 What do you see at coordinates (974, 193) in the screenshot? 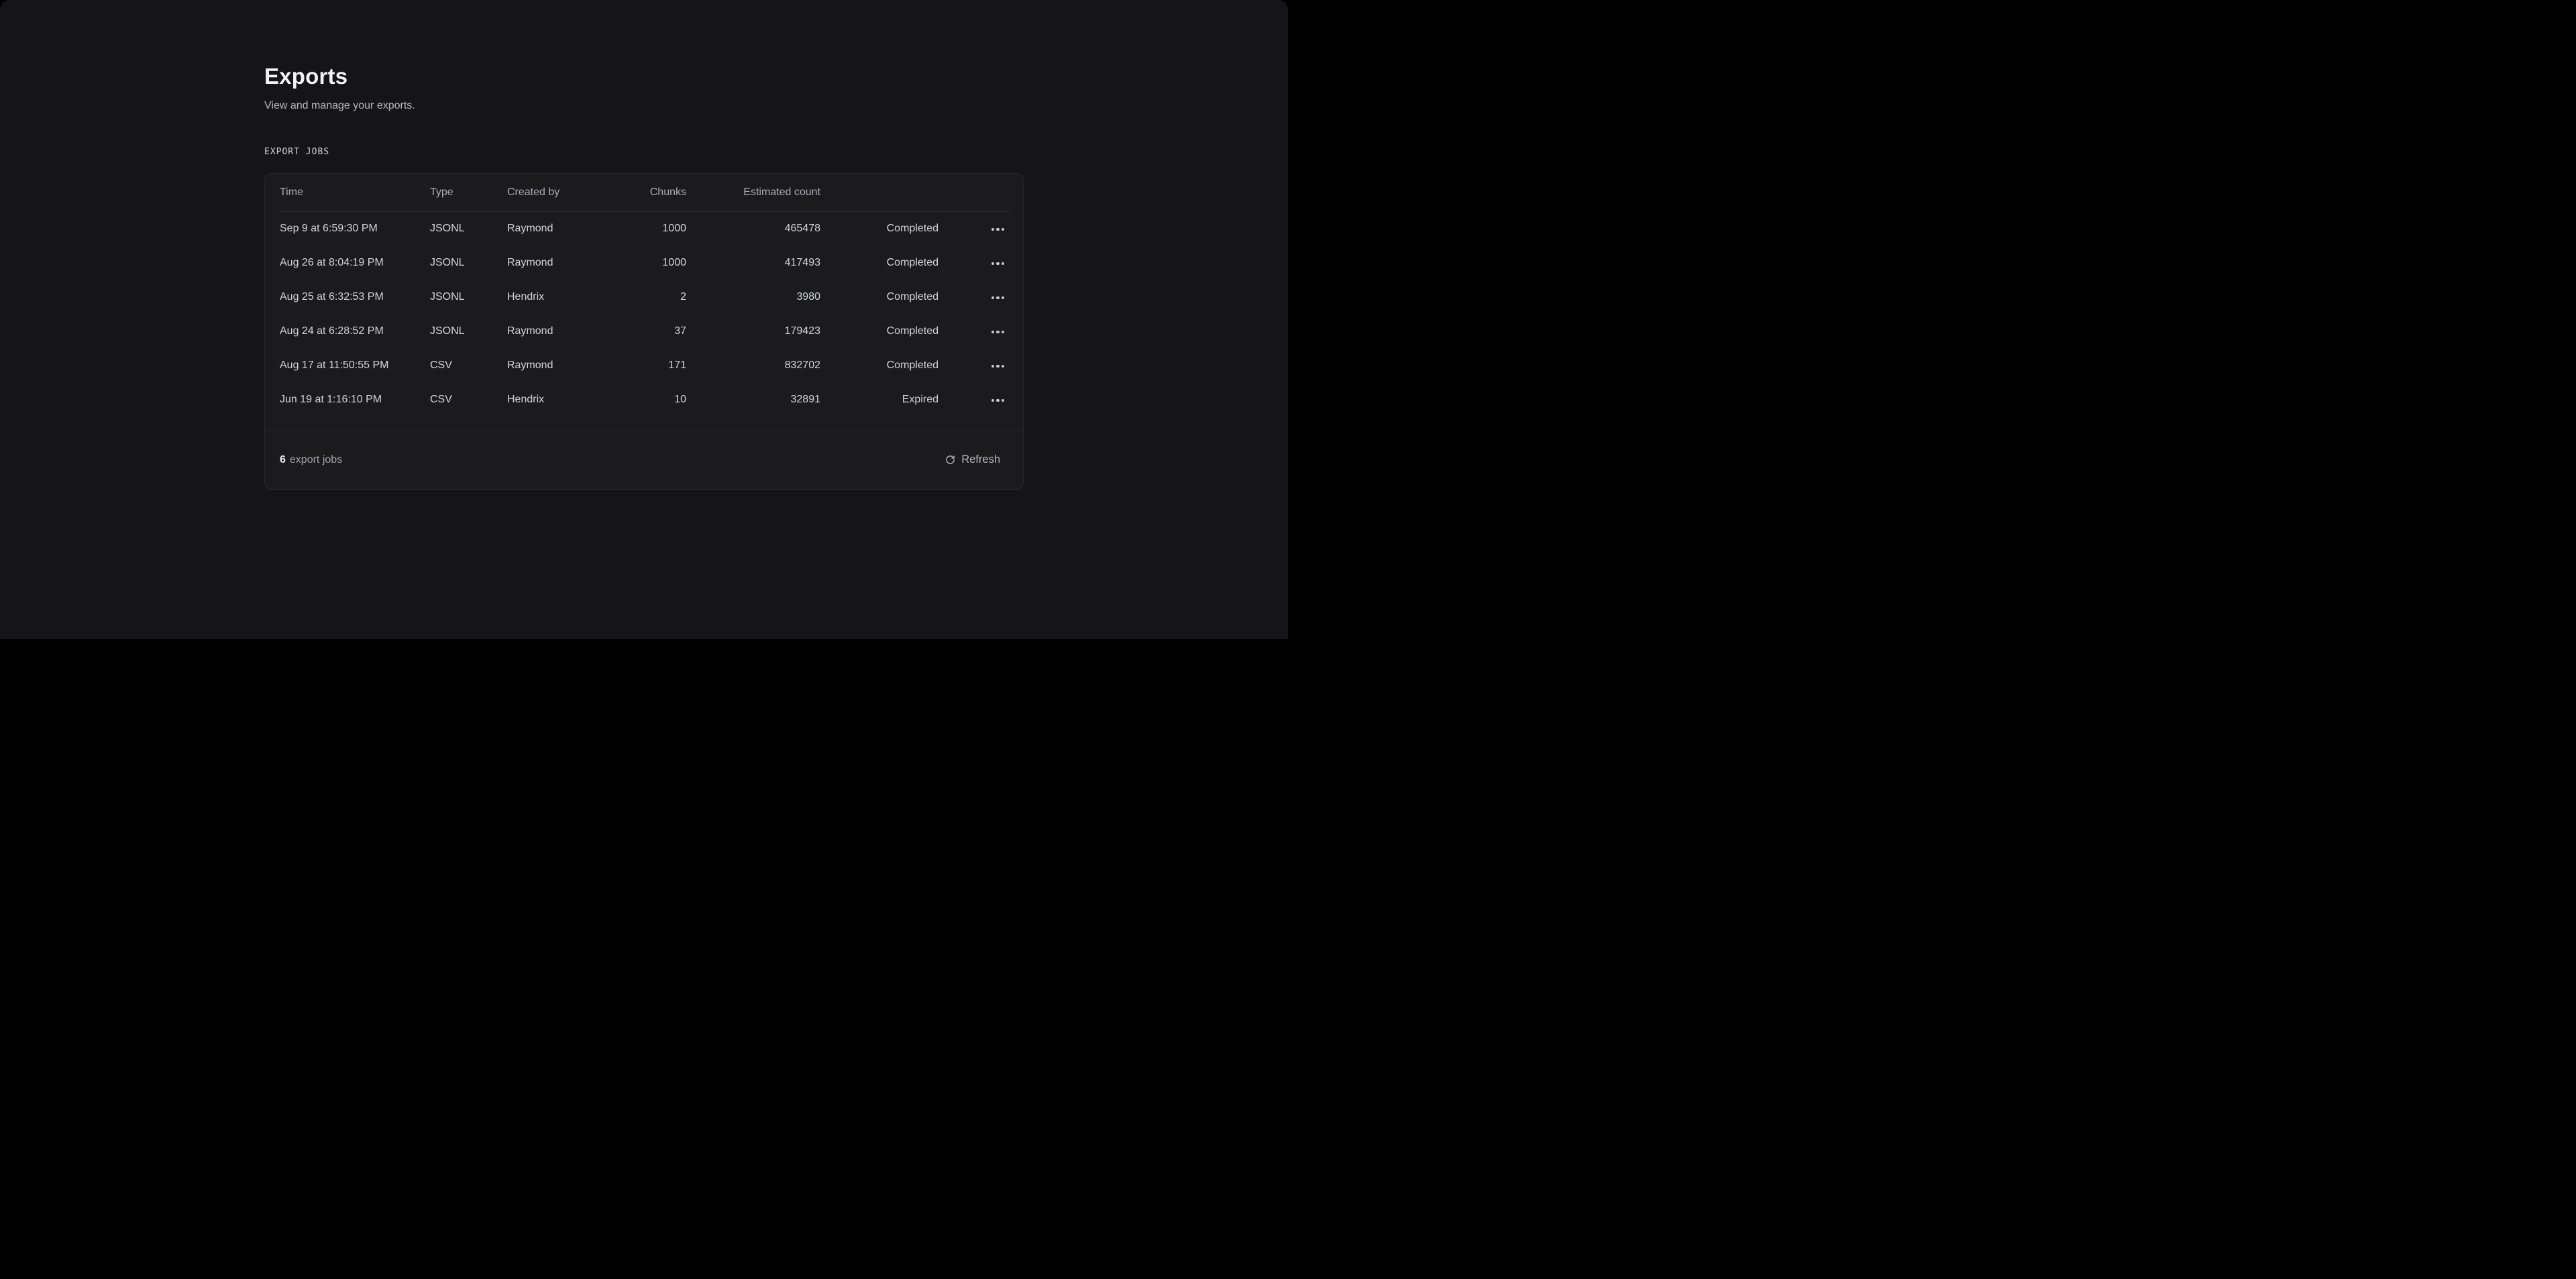
I see `column-header-actions-spacer` at bounding box center [974, 193].